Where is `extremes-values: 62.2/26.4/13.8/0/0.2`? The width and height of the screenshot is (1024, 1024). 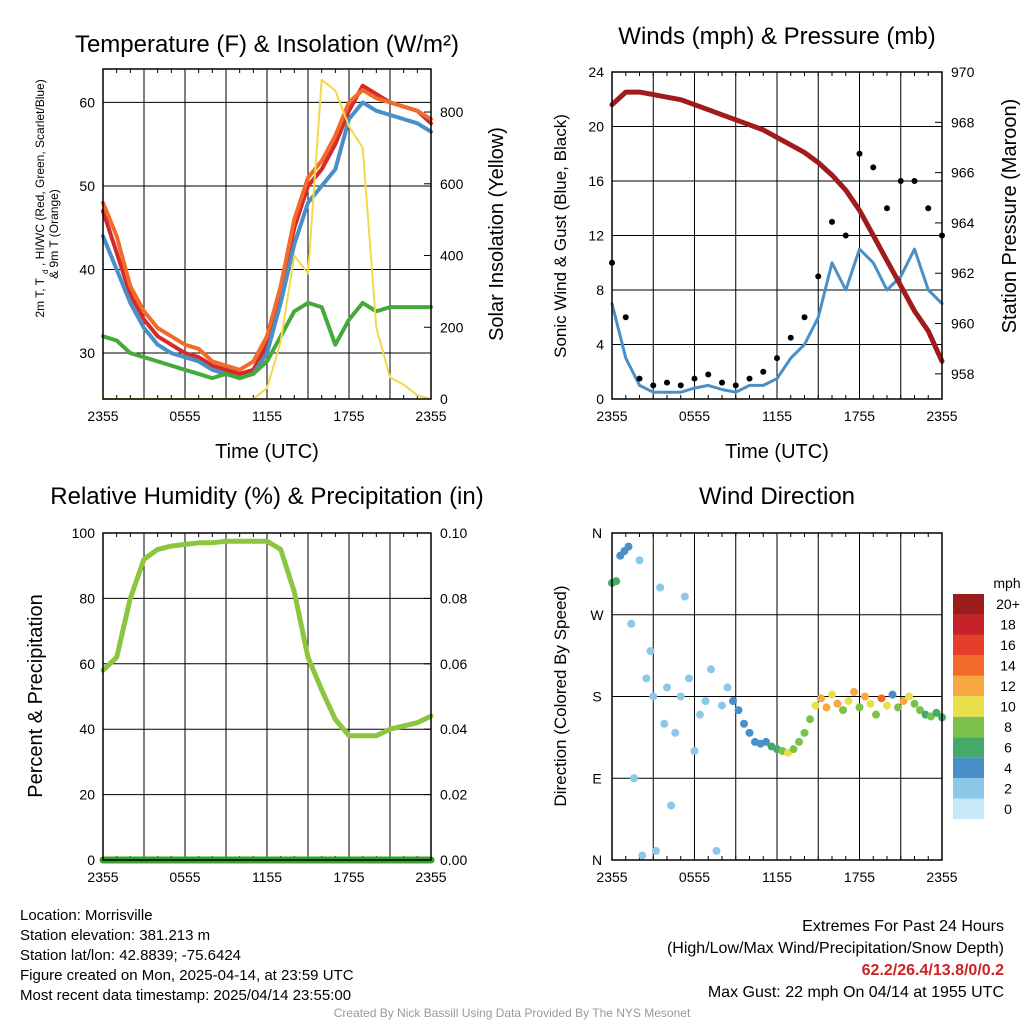
extremes-values: 62.2/26.4/13.8/0/0.2 is located at coordinates (932, 970).